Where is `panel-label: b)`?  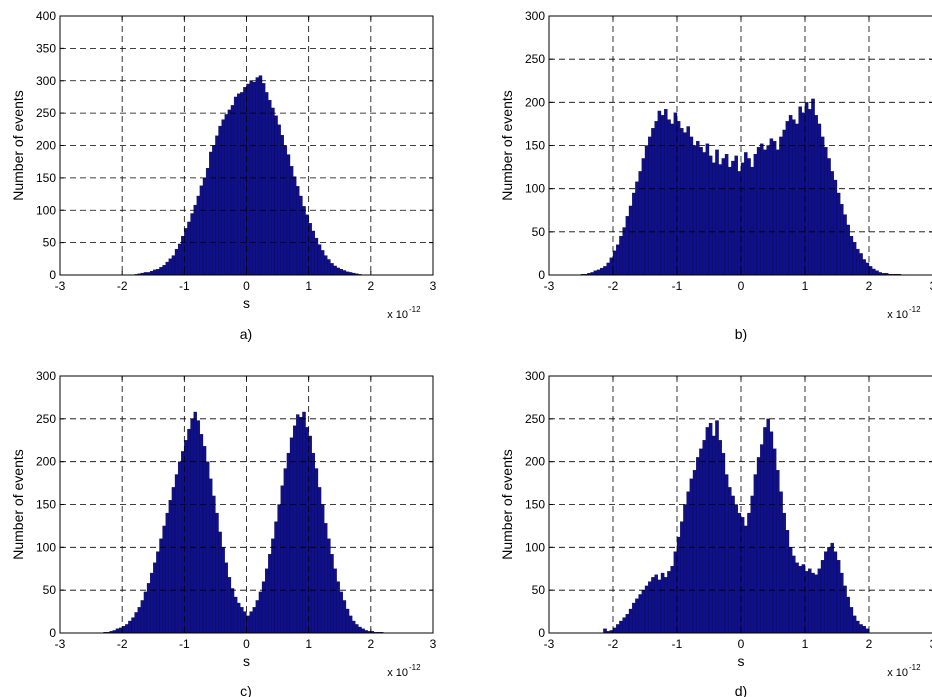
panel-label: b) is located at coordinates (741, 334).